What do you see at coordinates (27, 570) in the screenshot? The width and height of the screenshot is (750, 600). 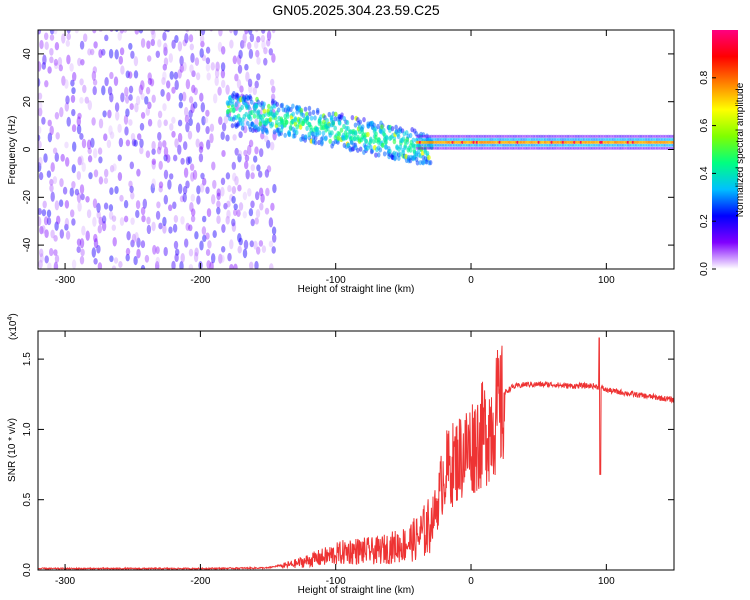 I see `y-tick-label: 0.0` at bounding box center [27, 570].